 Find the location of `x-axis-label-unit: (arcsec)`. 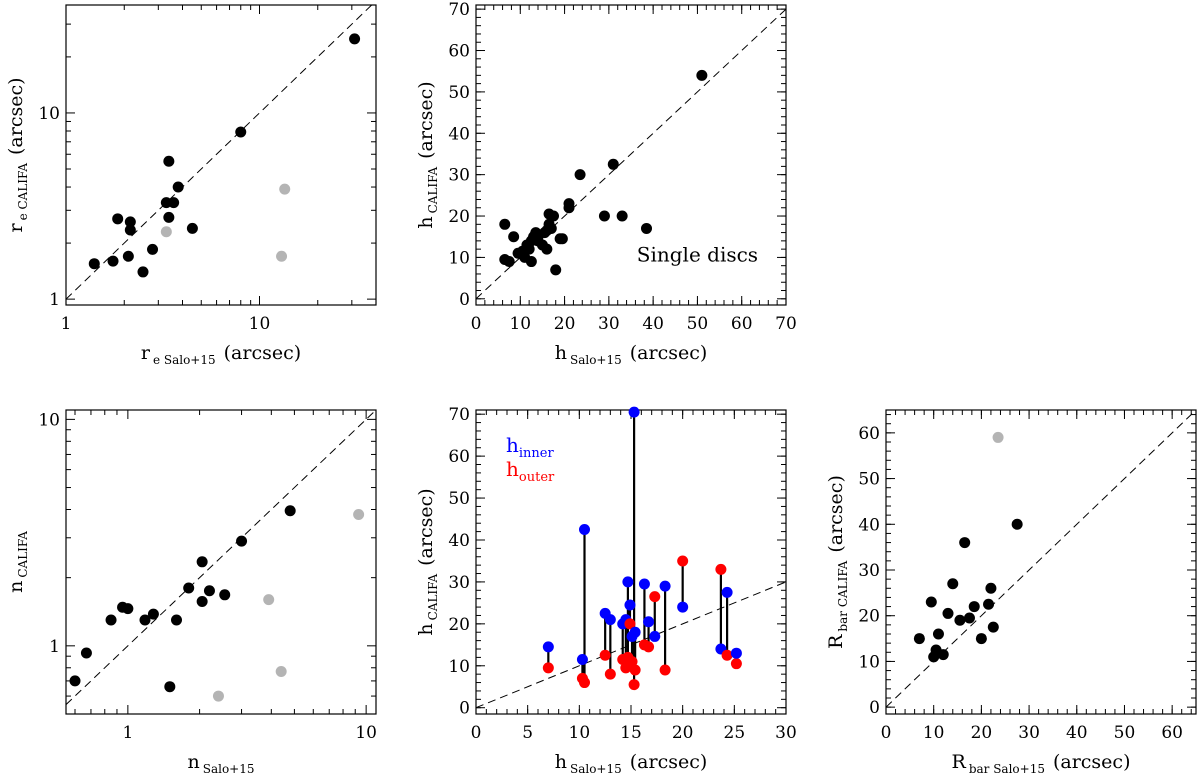

x-axis-label-unit: (arcsec) is located at coordinates (263, 353).